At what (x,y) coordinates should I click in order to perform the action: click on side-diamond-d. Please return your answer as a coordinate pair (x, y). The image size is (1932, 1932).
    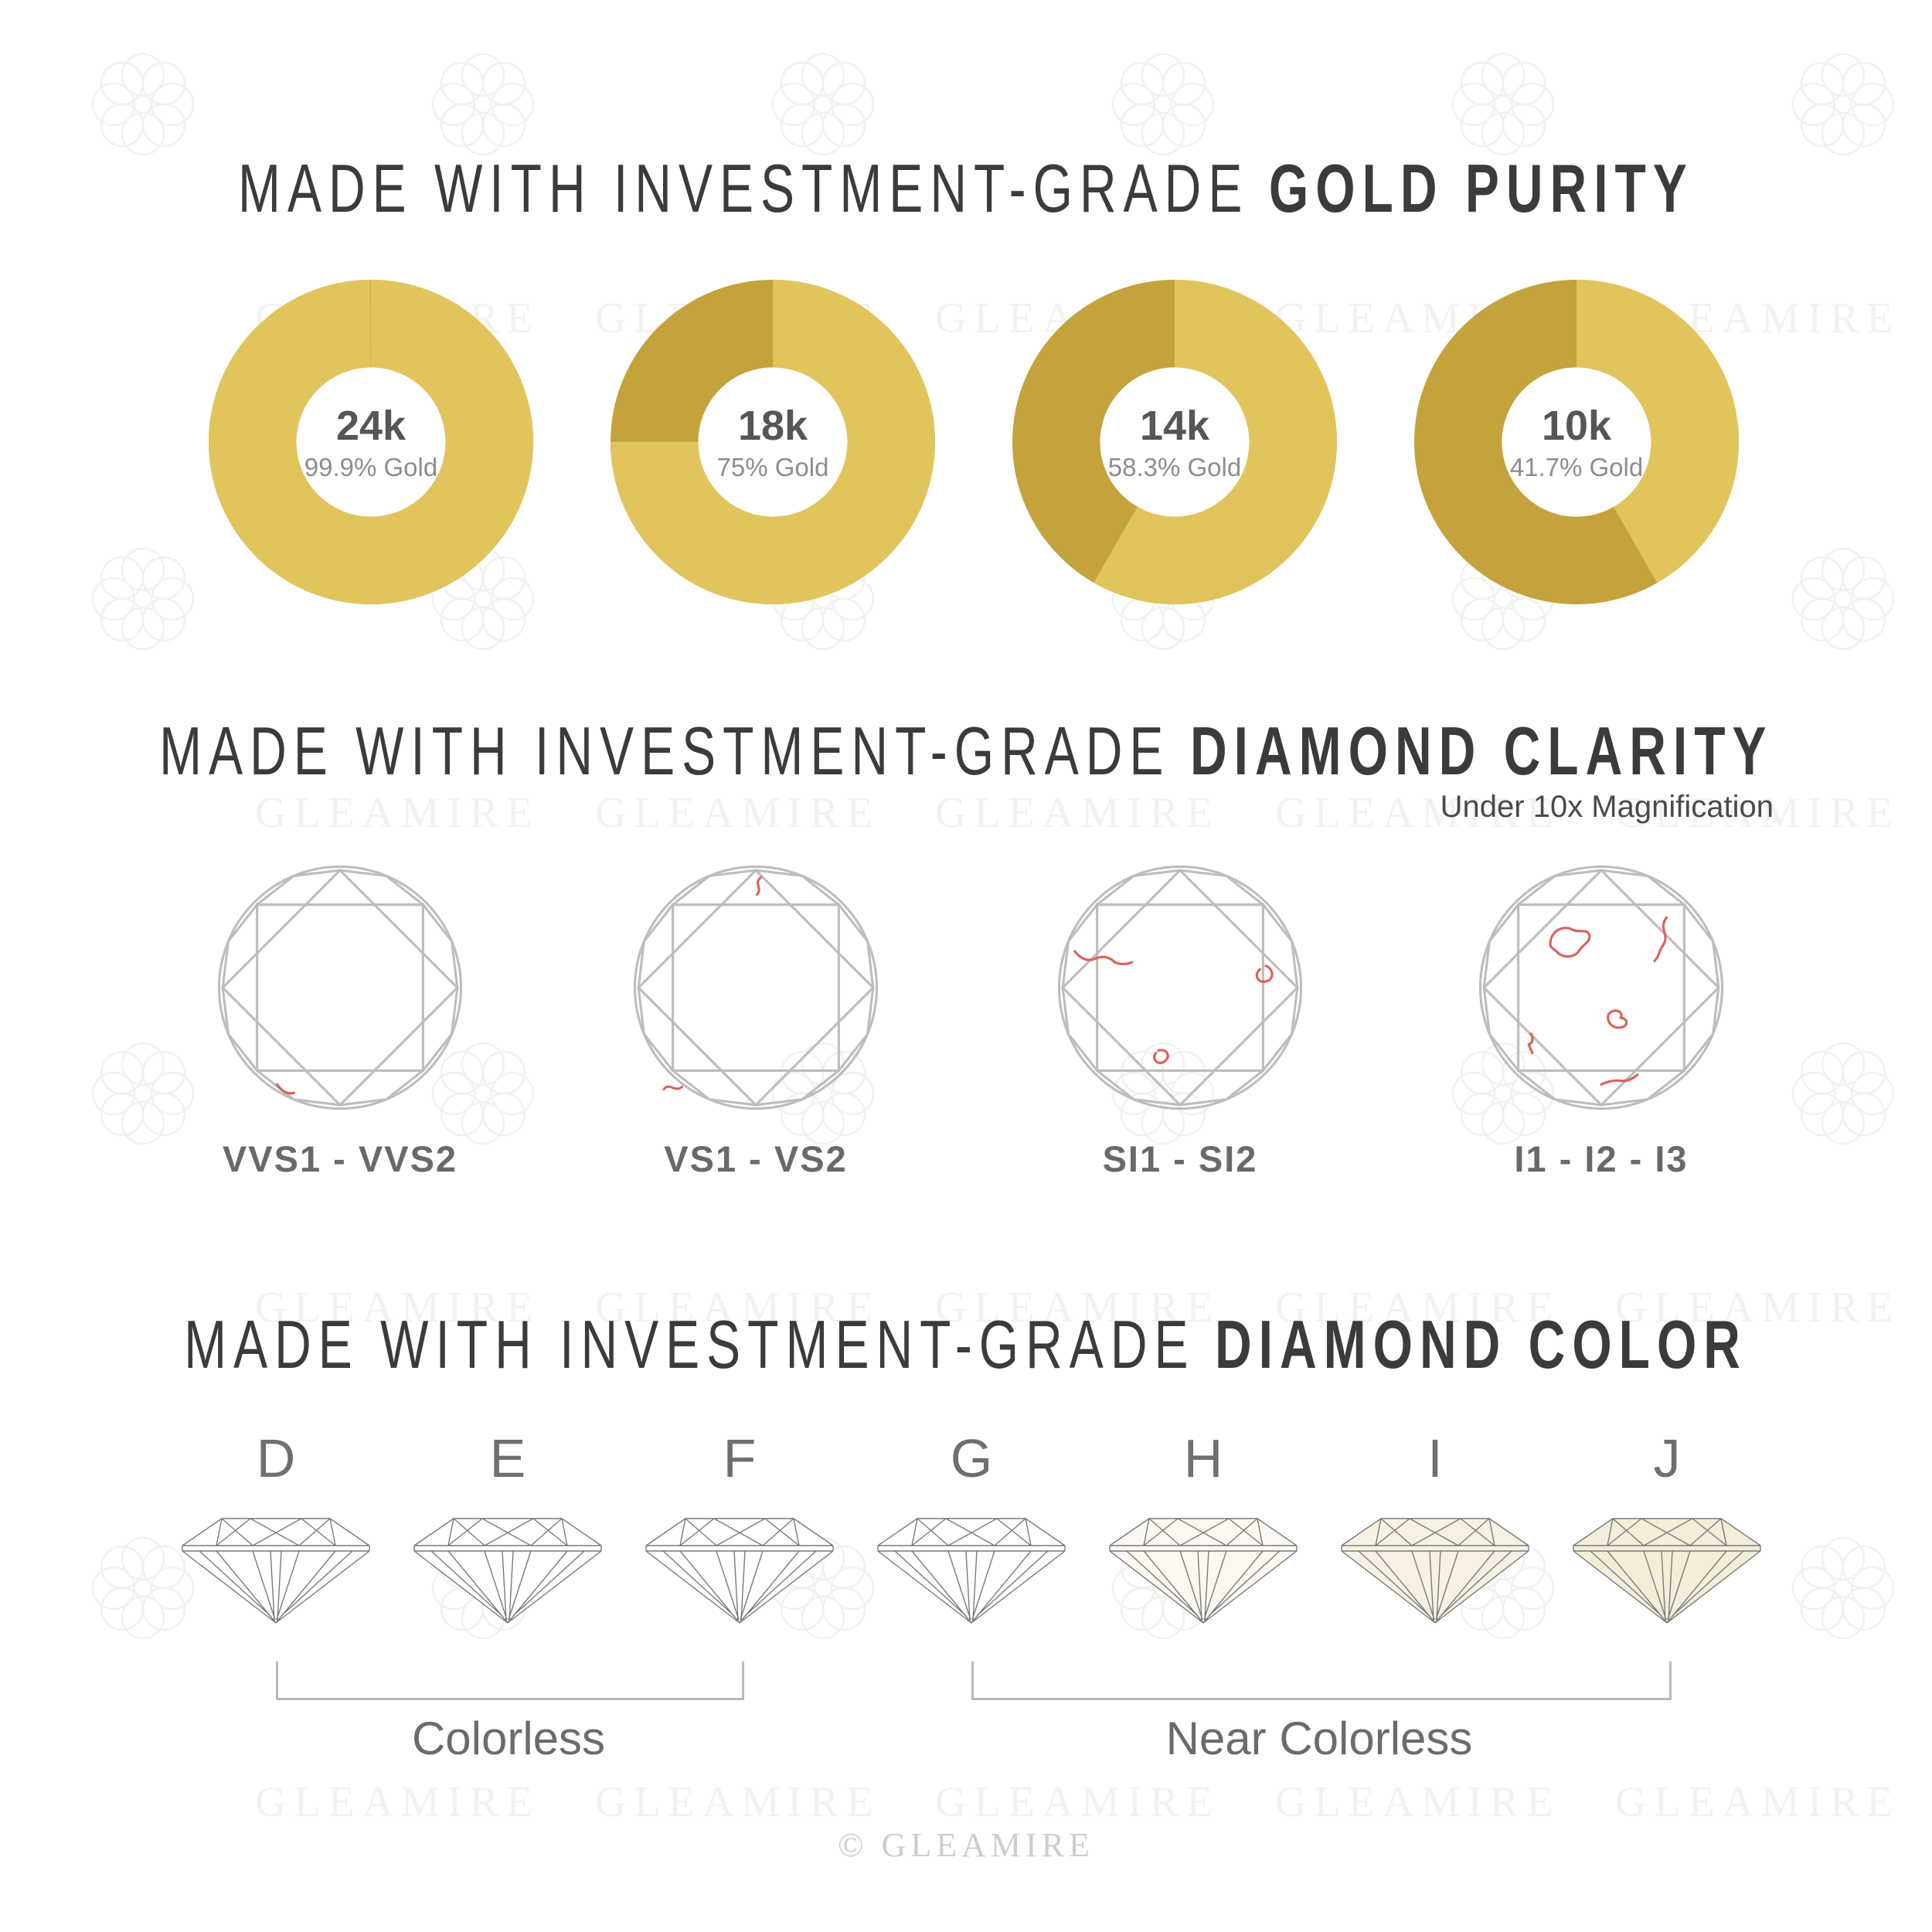
    Looking at the image, I should click on (275, 1571).